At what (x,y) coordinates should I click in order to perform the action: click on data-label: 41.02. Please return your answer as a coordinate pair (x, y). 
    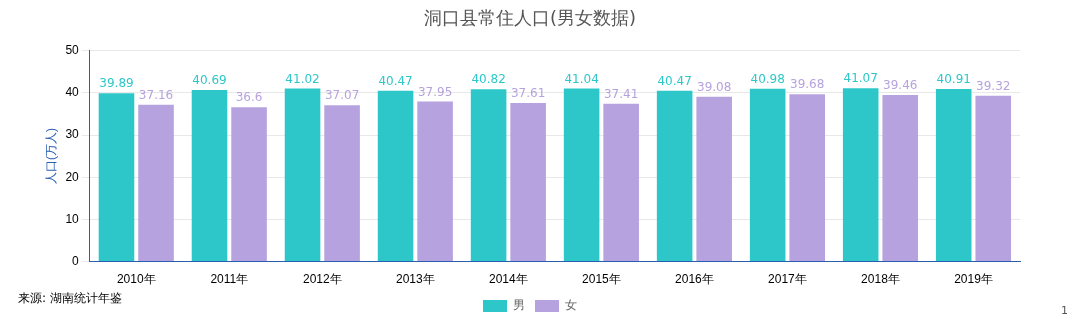
    Looking at the image, I should click on (302, 78).